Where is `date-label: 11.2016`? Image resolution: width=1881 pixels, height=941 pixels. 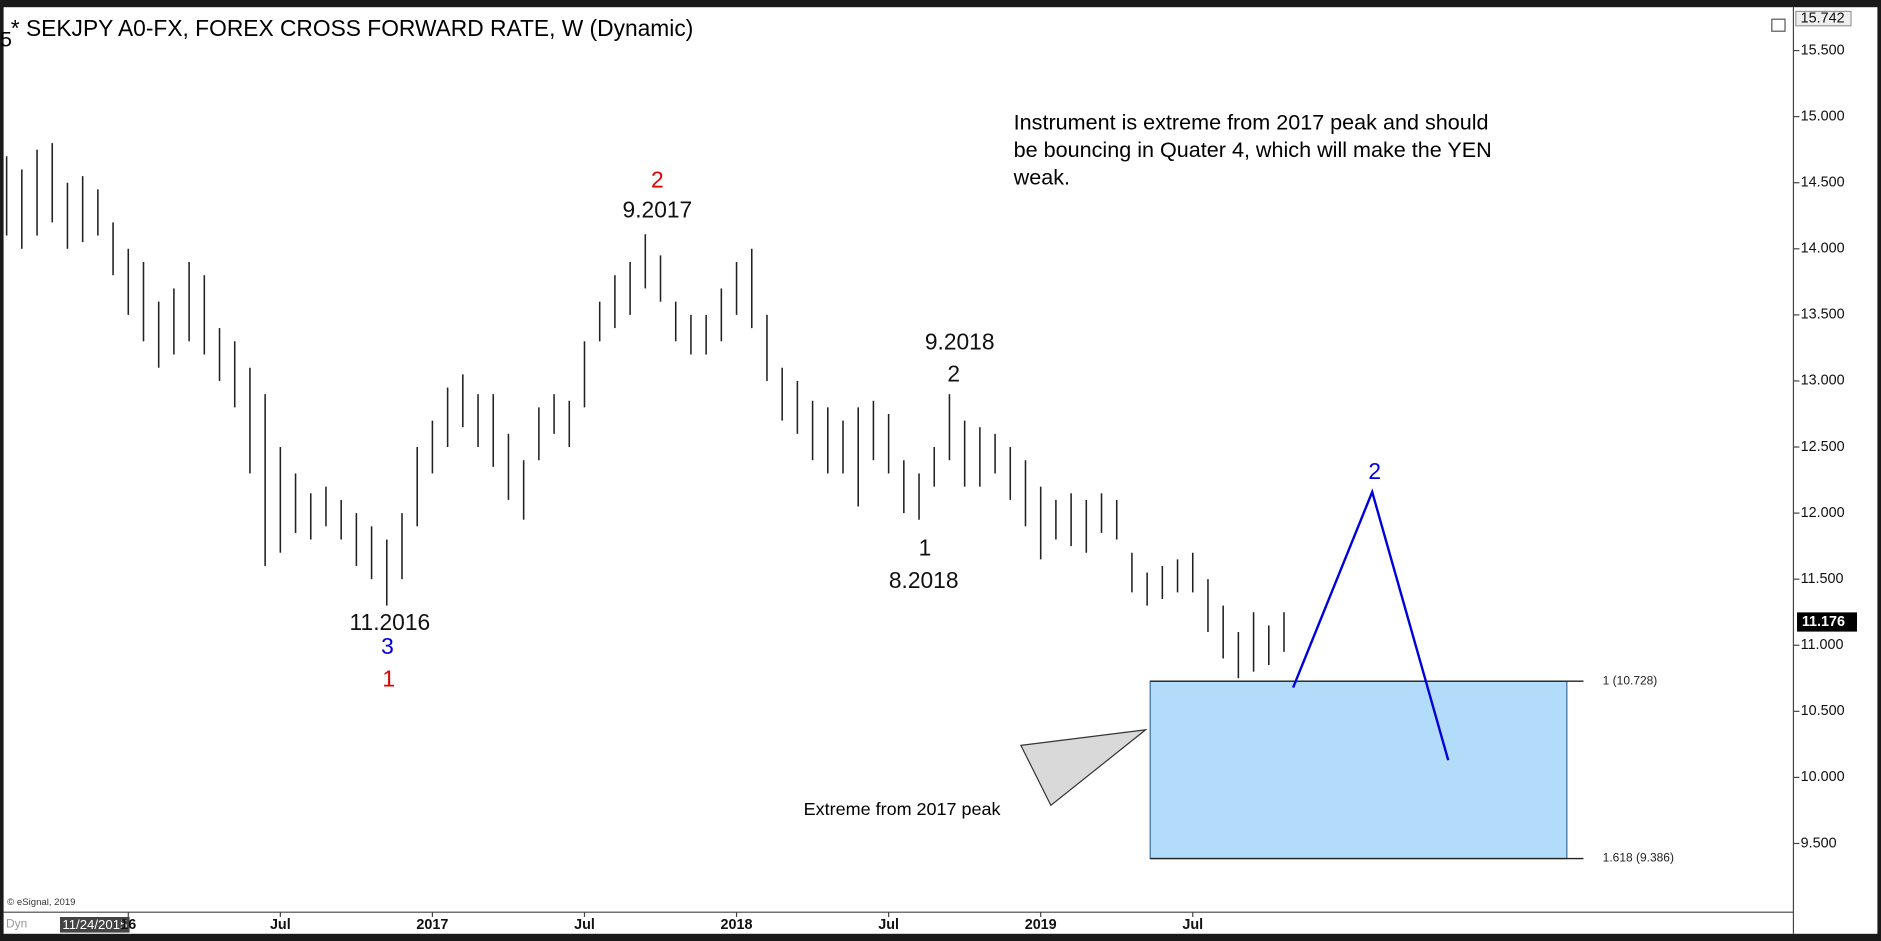
date-label: 11.2016 is located at coordinates (390, 622).